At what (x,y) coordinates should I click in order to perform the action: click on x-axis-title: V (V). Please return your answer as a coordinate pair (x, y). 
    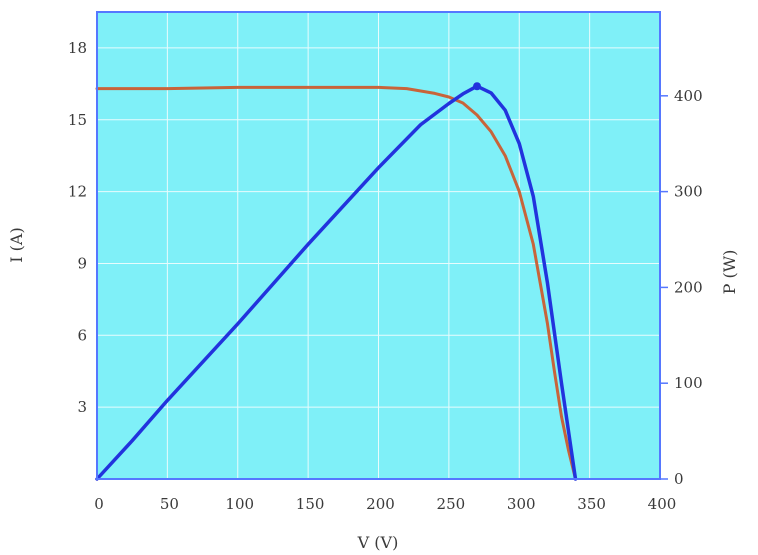
    Looking at the image, I should click on (378, 542).